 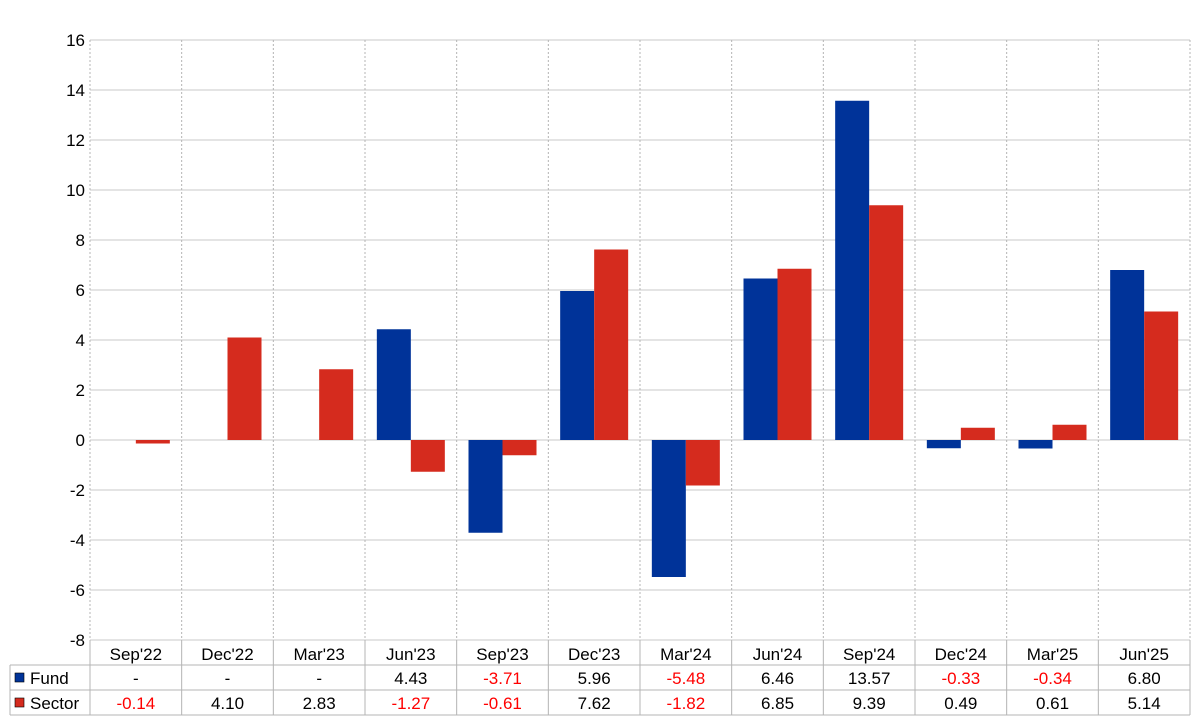 I want to click on y-tick-label: 0, so click(x=80, y=440).